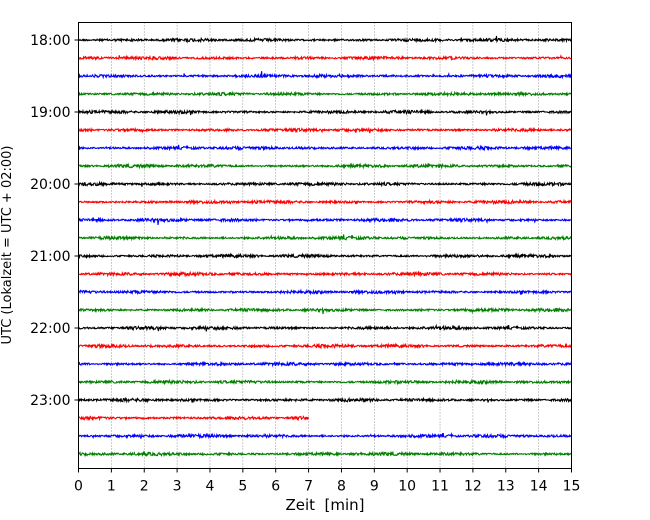 This screenshot has height=520, width=650. I want to click on x-tick-label: 8, so click(341, 487).